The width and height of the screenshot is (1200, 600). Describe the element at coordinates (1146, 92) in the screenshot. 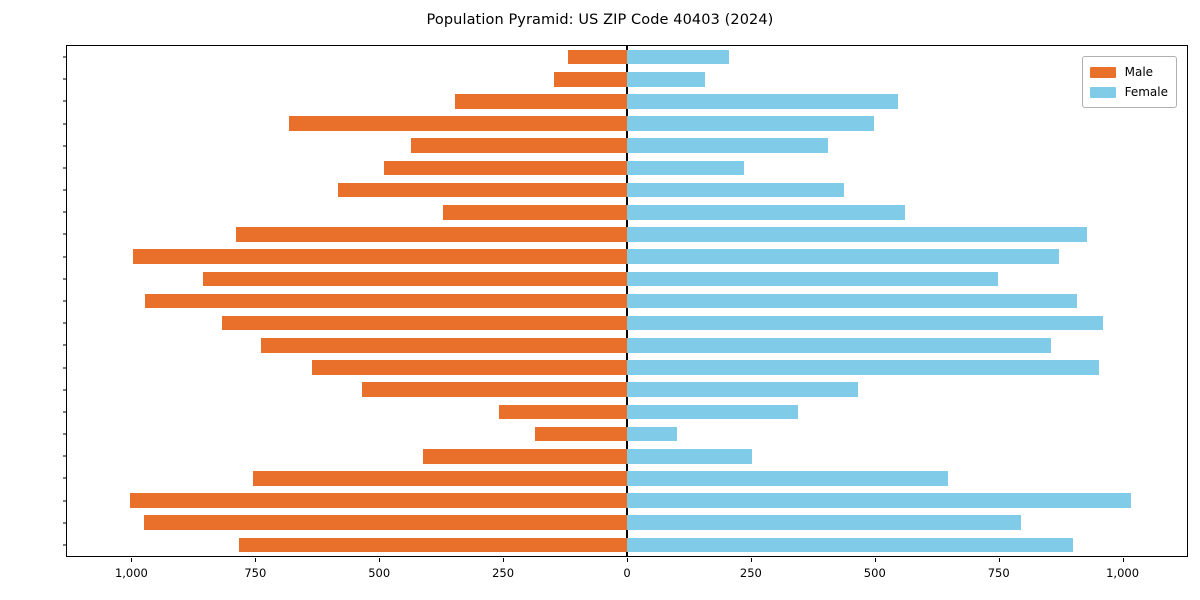

I see `legend-label-female: Female` at that location.